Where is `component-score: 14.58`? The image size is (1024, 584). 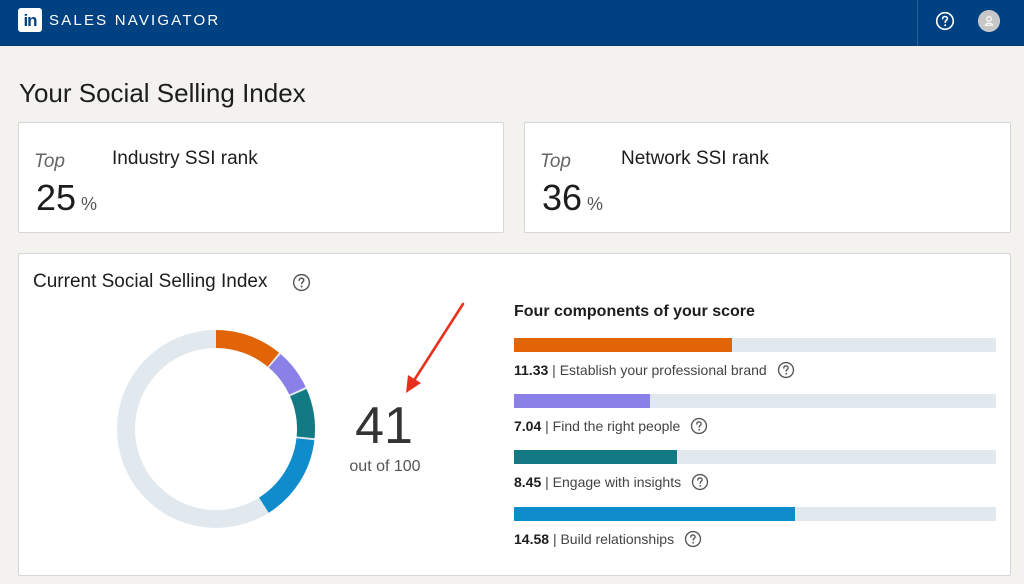
component-score: 14.58 is located at coordinates (532, 539).